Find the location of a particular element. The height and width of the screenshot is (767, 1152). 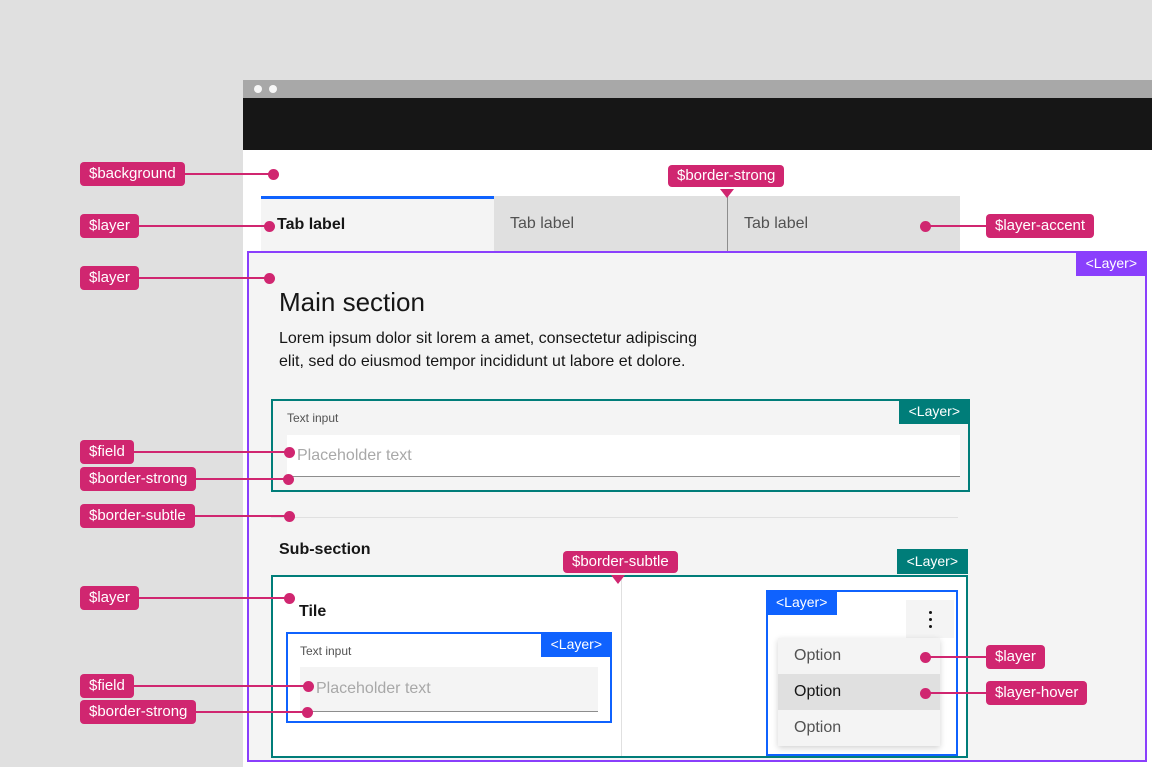

annotation-border-strong-main: $border-strong is located at coordinates (187, 479).